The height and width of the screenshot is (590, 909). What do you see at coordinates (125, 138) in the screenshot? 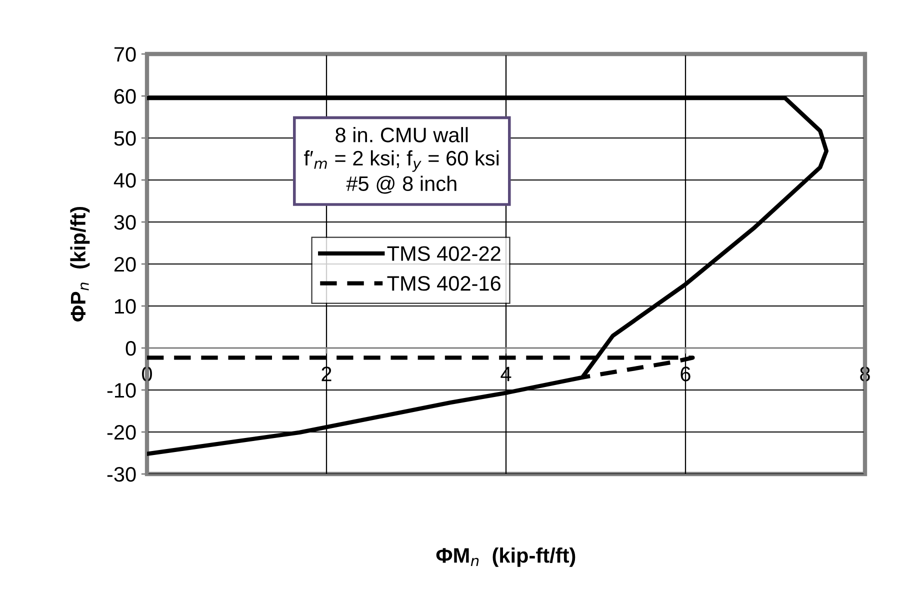
I see `y-tick-label: 50` at bounding box center [125, 138].